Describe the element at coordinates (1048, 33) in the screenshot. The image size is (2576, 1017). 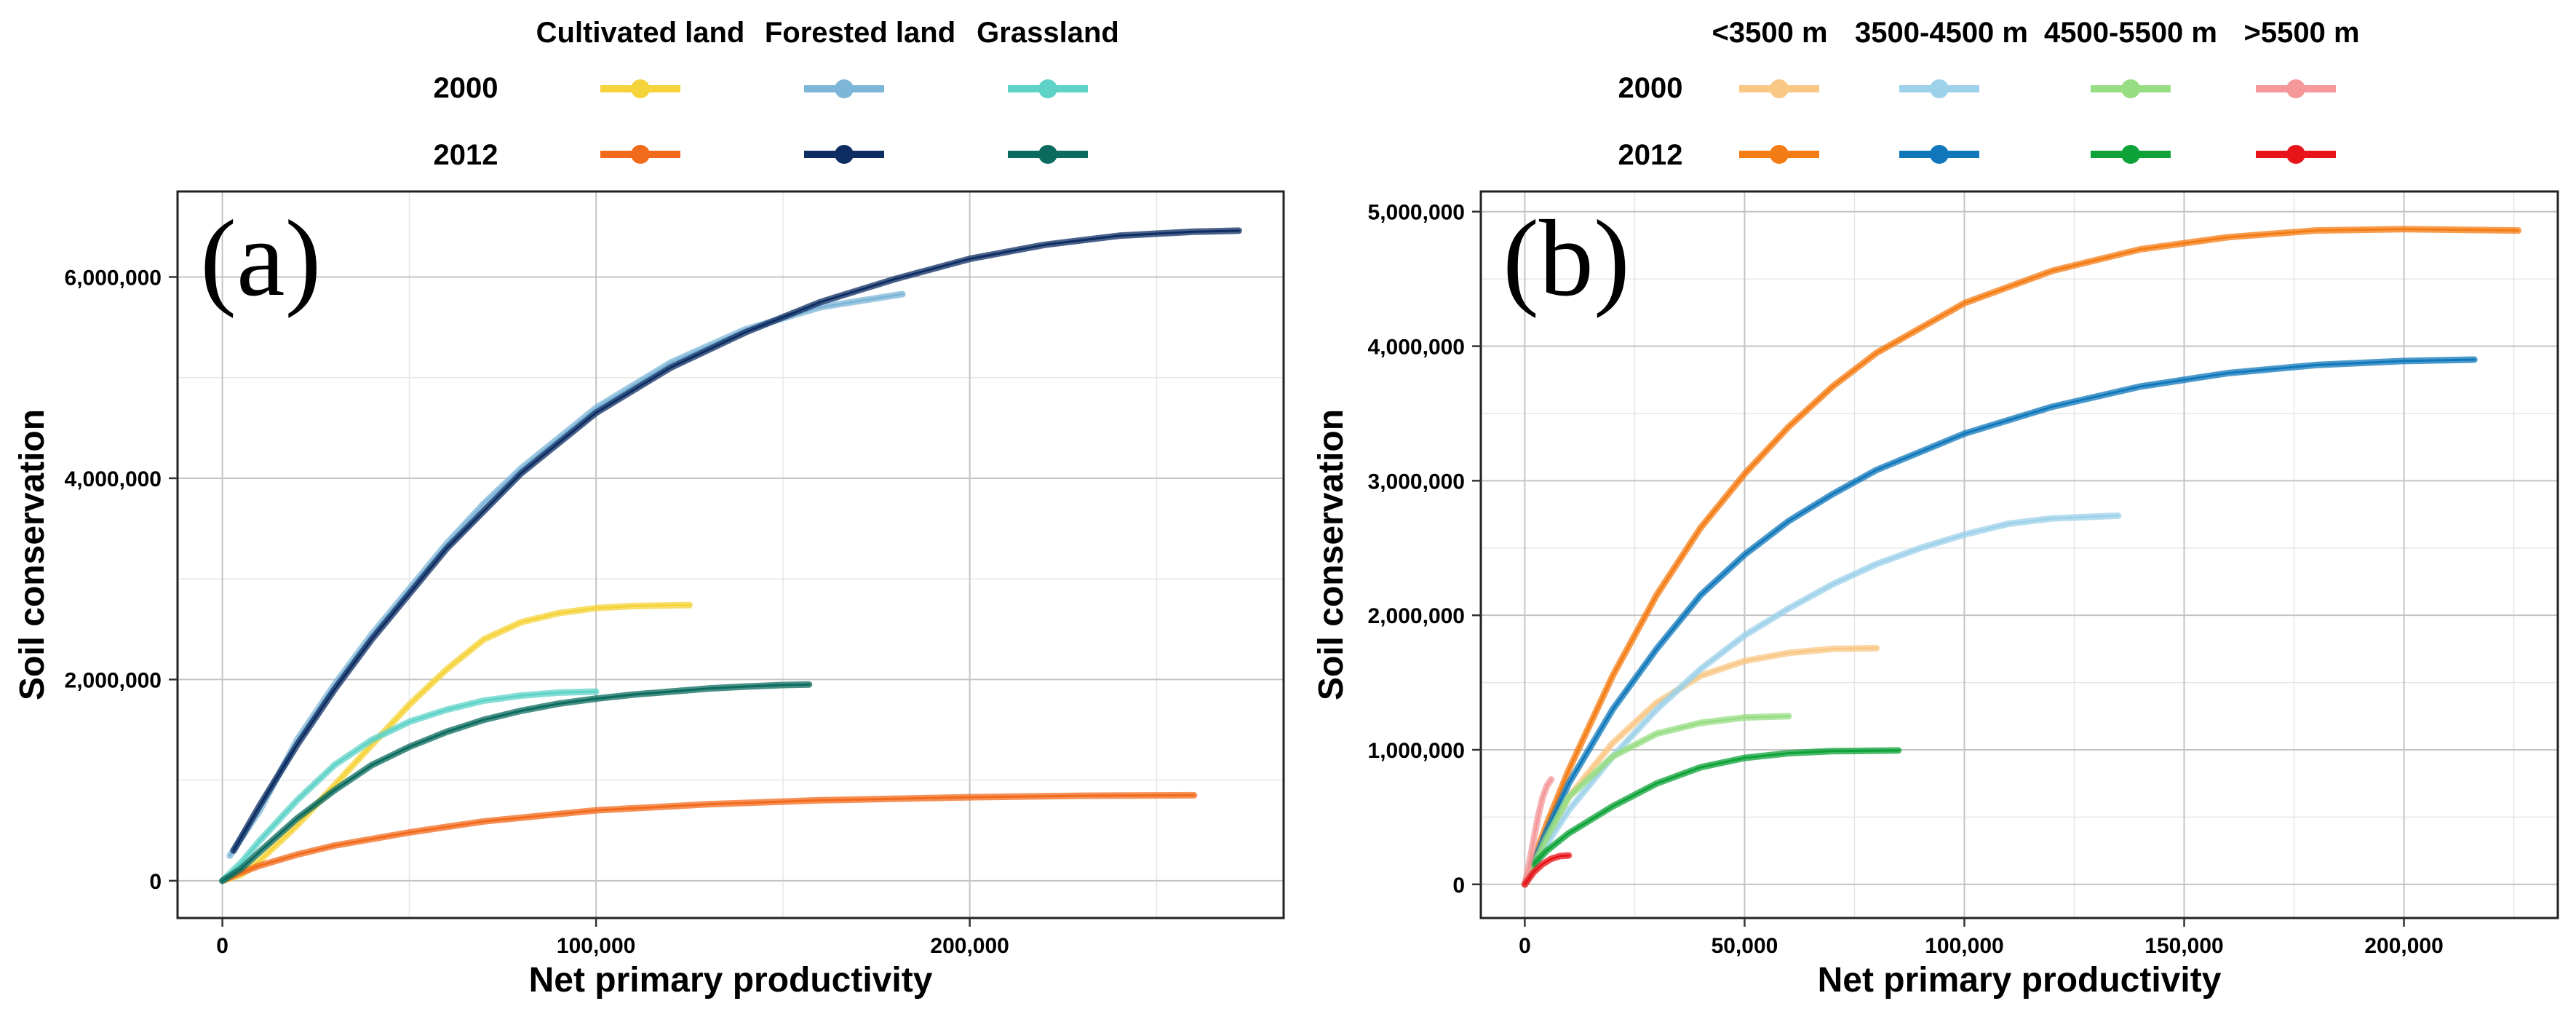
I see `legend-a-col-grassland: Grassland` at that location.